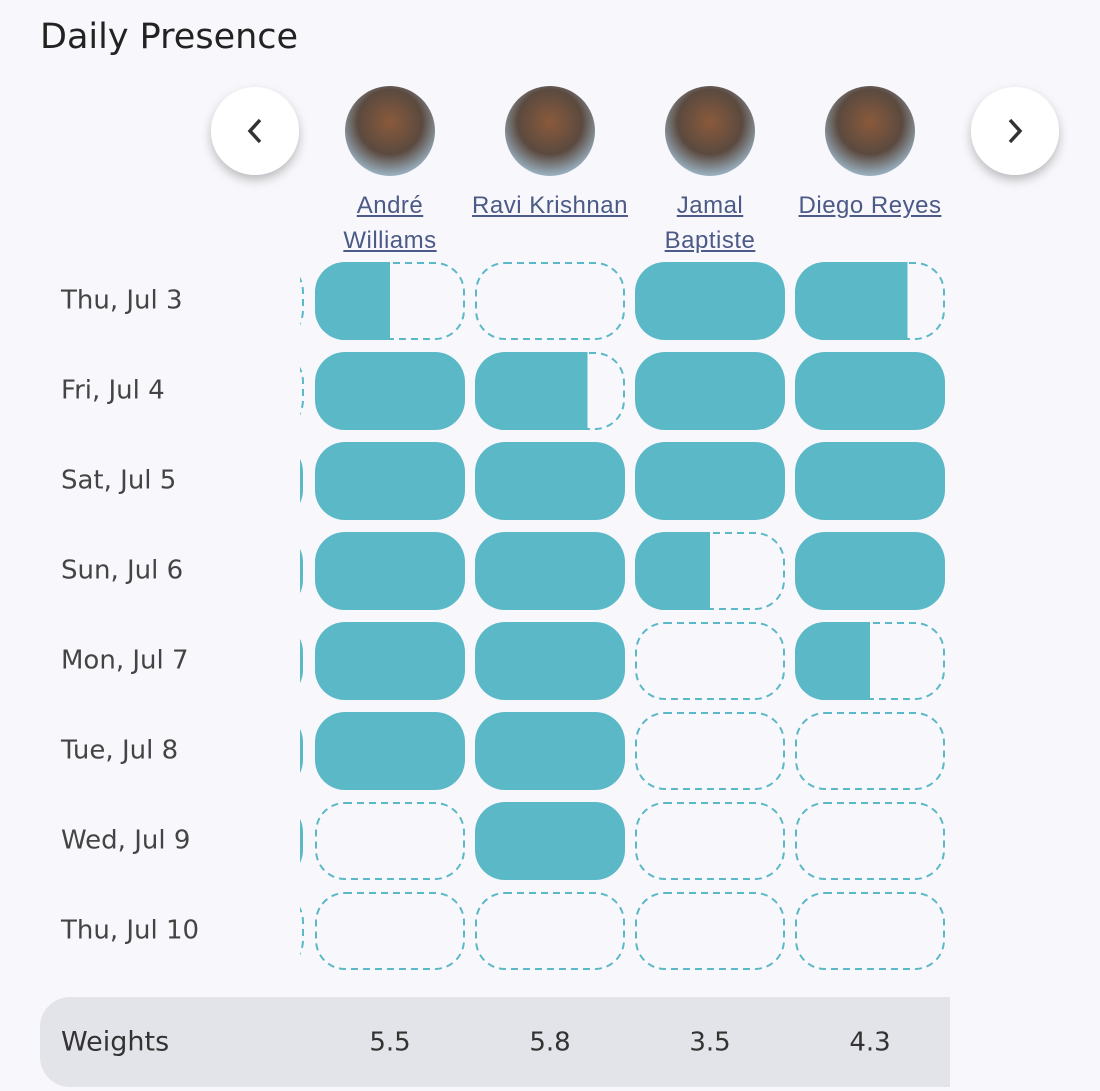  What do you see at coordinates (125, 841) in the screenshot?
I see `day-label: Wed, Jul 9` at bounding box center [125, 841].